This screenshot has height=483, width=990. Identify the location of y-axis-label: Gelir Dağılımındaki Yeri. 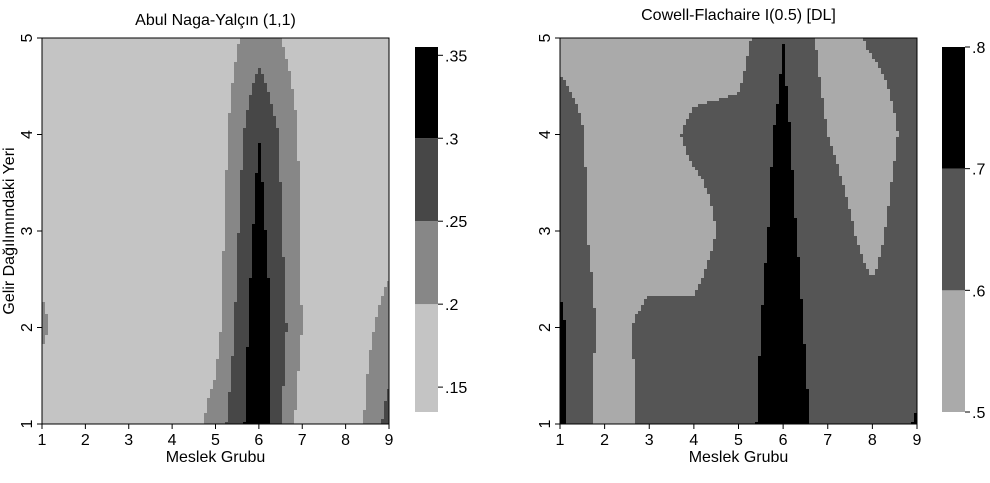
(9, 230).